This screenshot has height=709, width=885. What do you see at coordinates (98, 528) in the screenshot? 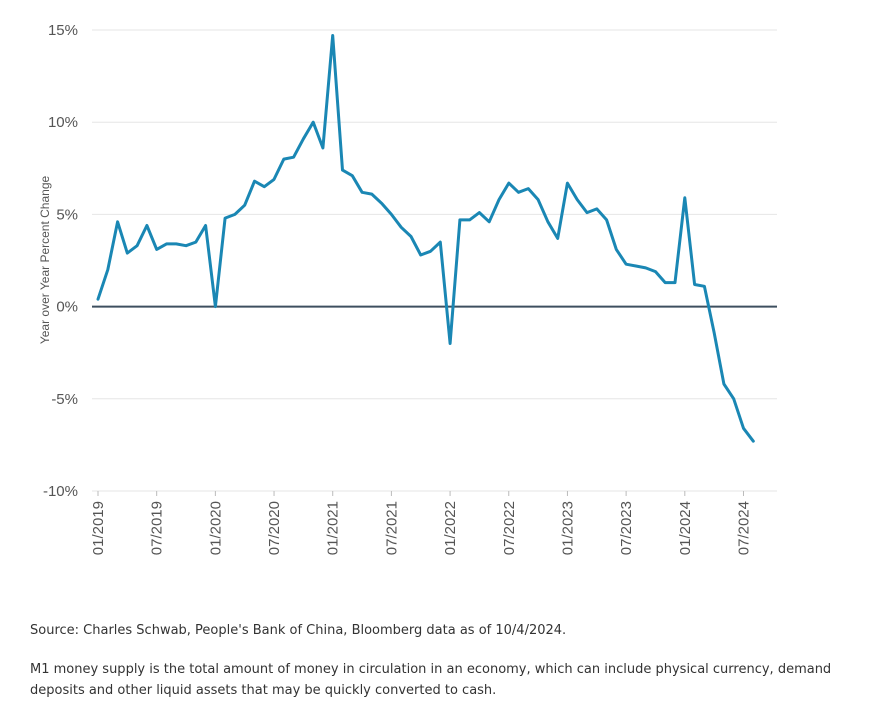
I see `x-tick-label: 01/2019` at bounding box center [98, 528].